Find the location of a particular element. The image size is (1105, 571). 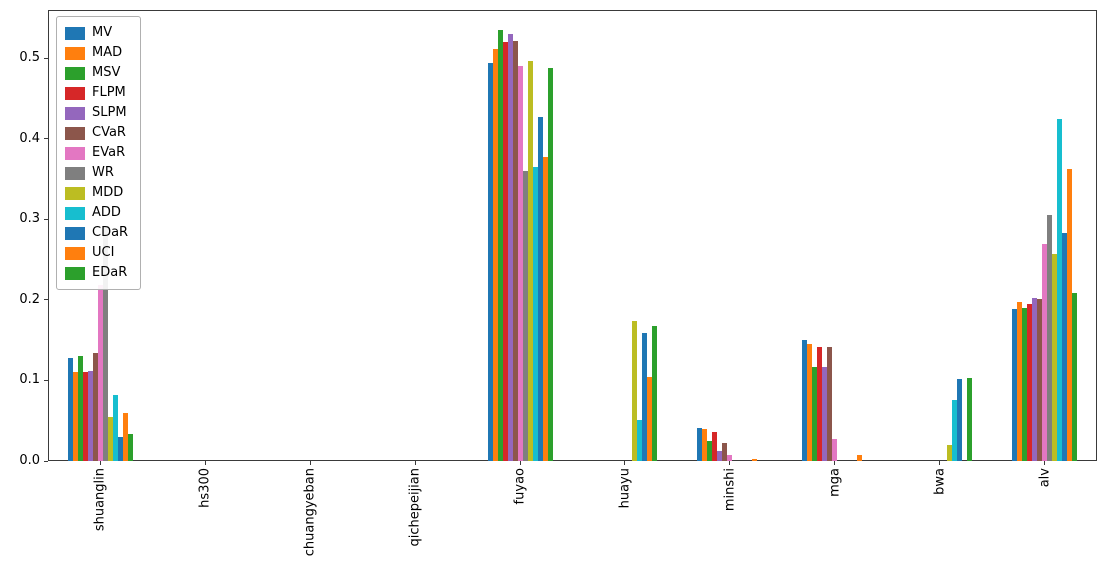

bar-CVaR-minshi is located at coordinates (725, 452).